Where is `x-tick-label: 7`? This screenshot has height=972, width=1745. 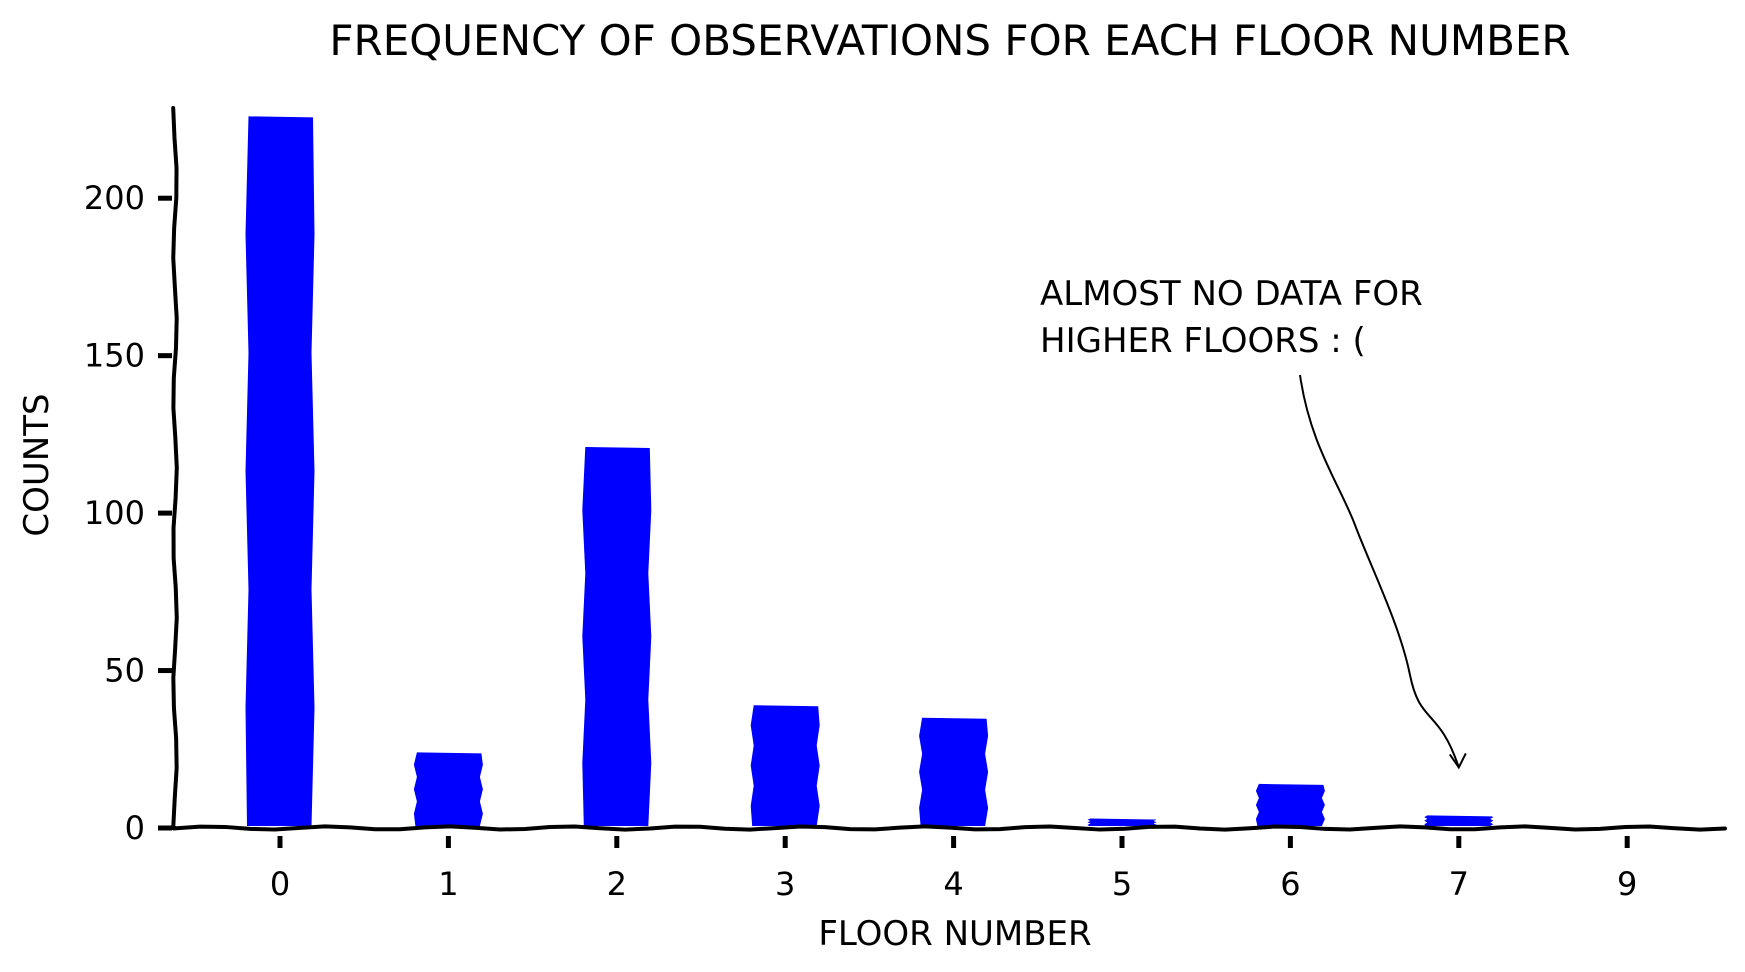 x-tick-label: 7 is located at coordinates (1459, 884).